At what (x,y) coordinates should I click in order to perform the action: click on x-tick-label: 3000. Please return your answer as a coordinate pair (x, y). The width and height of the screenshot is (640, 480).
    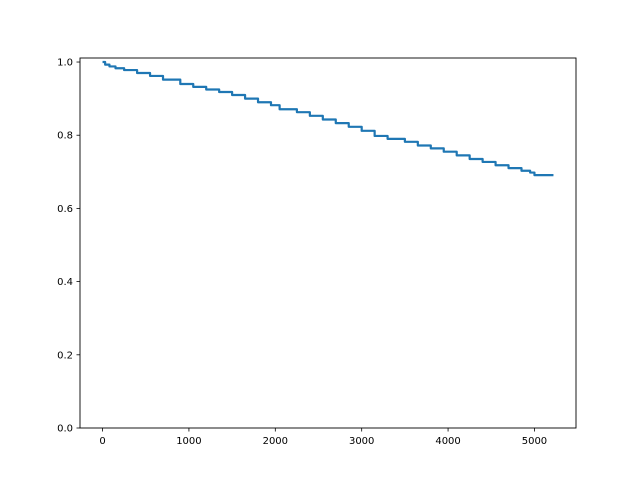
    Looking at the image, I should click on (361, 441).